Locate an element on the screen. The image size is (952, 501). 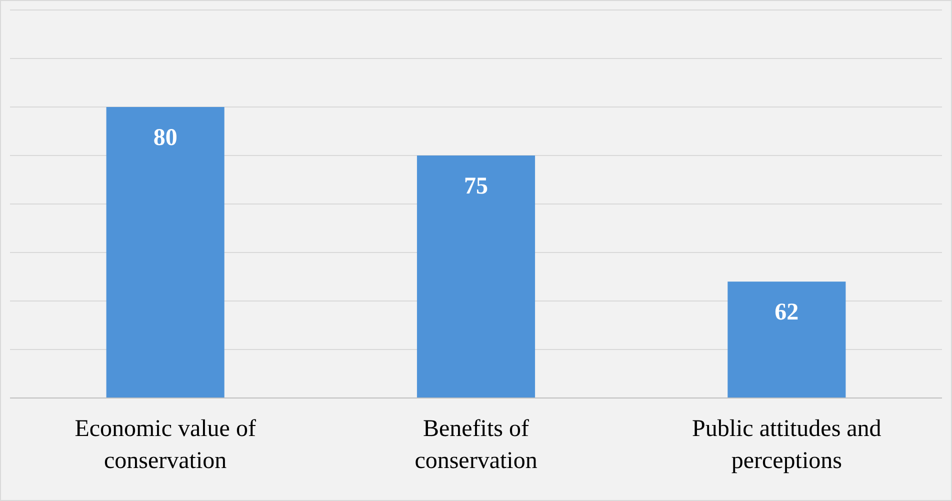
data-label: 75 is located at coordinates (476, 187).